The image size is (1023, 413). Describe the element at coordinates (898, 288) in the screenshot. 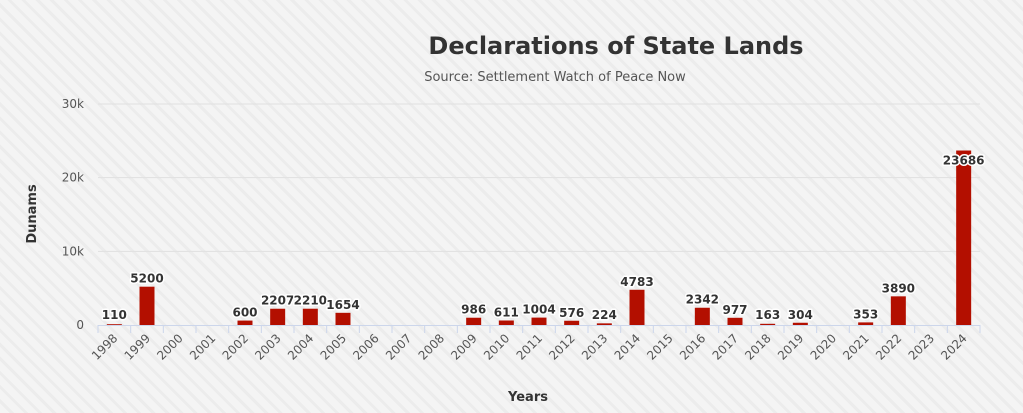

I see `data-label: 3890` at that location.